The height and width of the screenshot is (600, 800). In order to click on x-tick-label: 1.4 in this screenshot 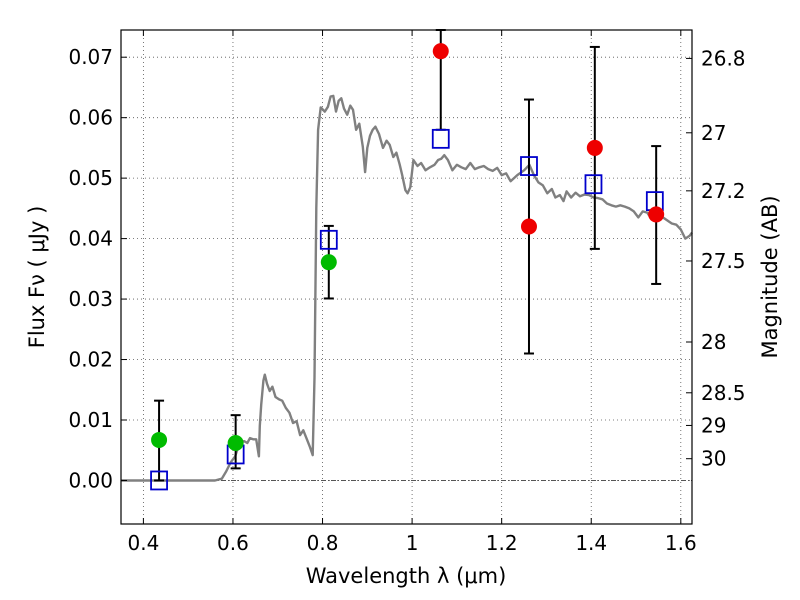, I will do `click(591, 543)`.